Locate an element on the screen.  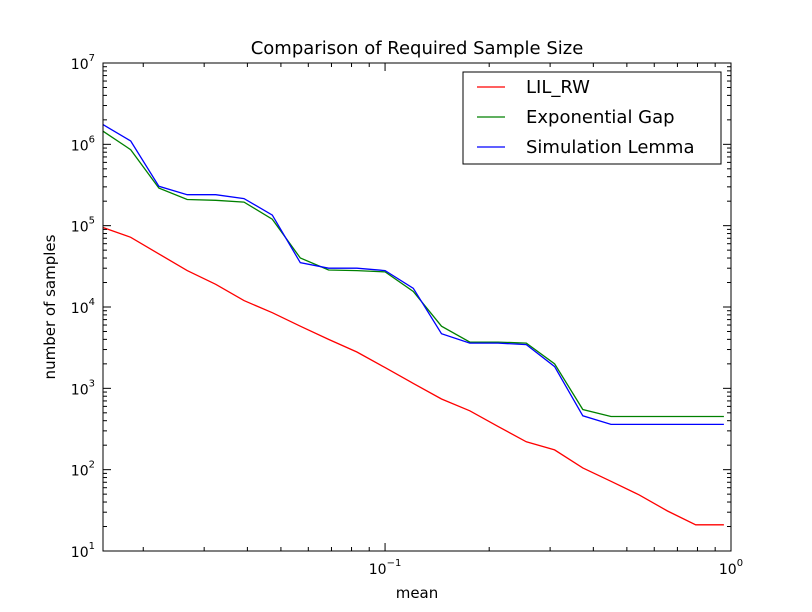
x-tick-label-2: 10⁰ is located at coordinates (731, 568).